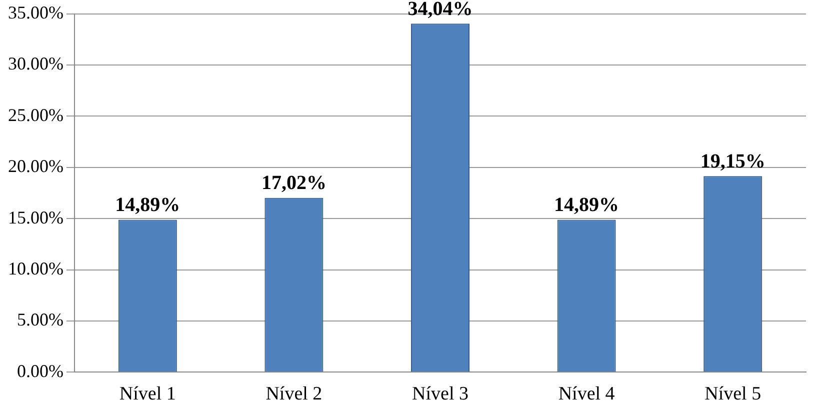 This screenshot has width=816, height=414. Describe the element at coordinates (733, 161) in the screenshot. I see `data-label: 19,15%` at that location.